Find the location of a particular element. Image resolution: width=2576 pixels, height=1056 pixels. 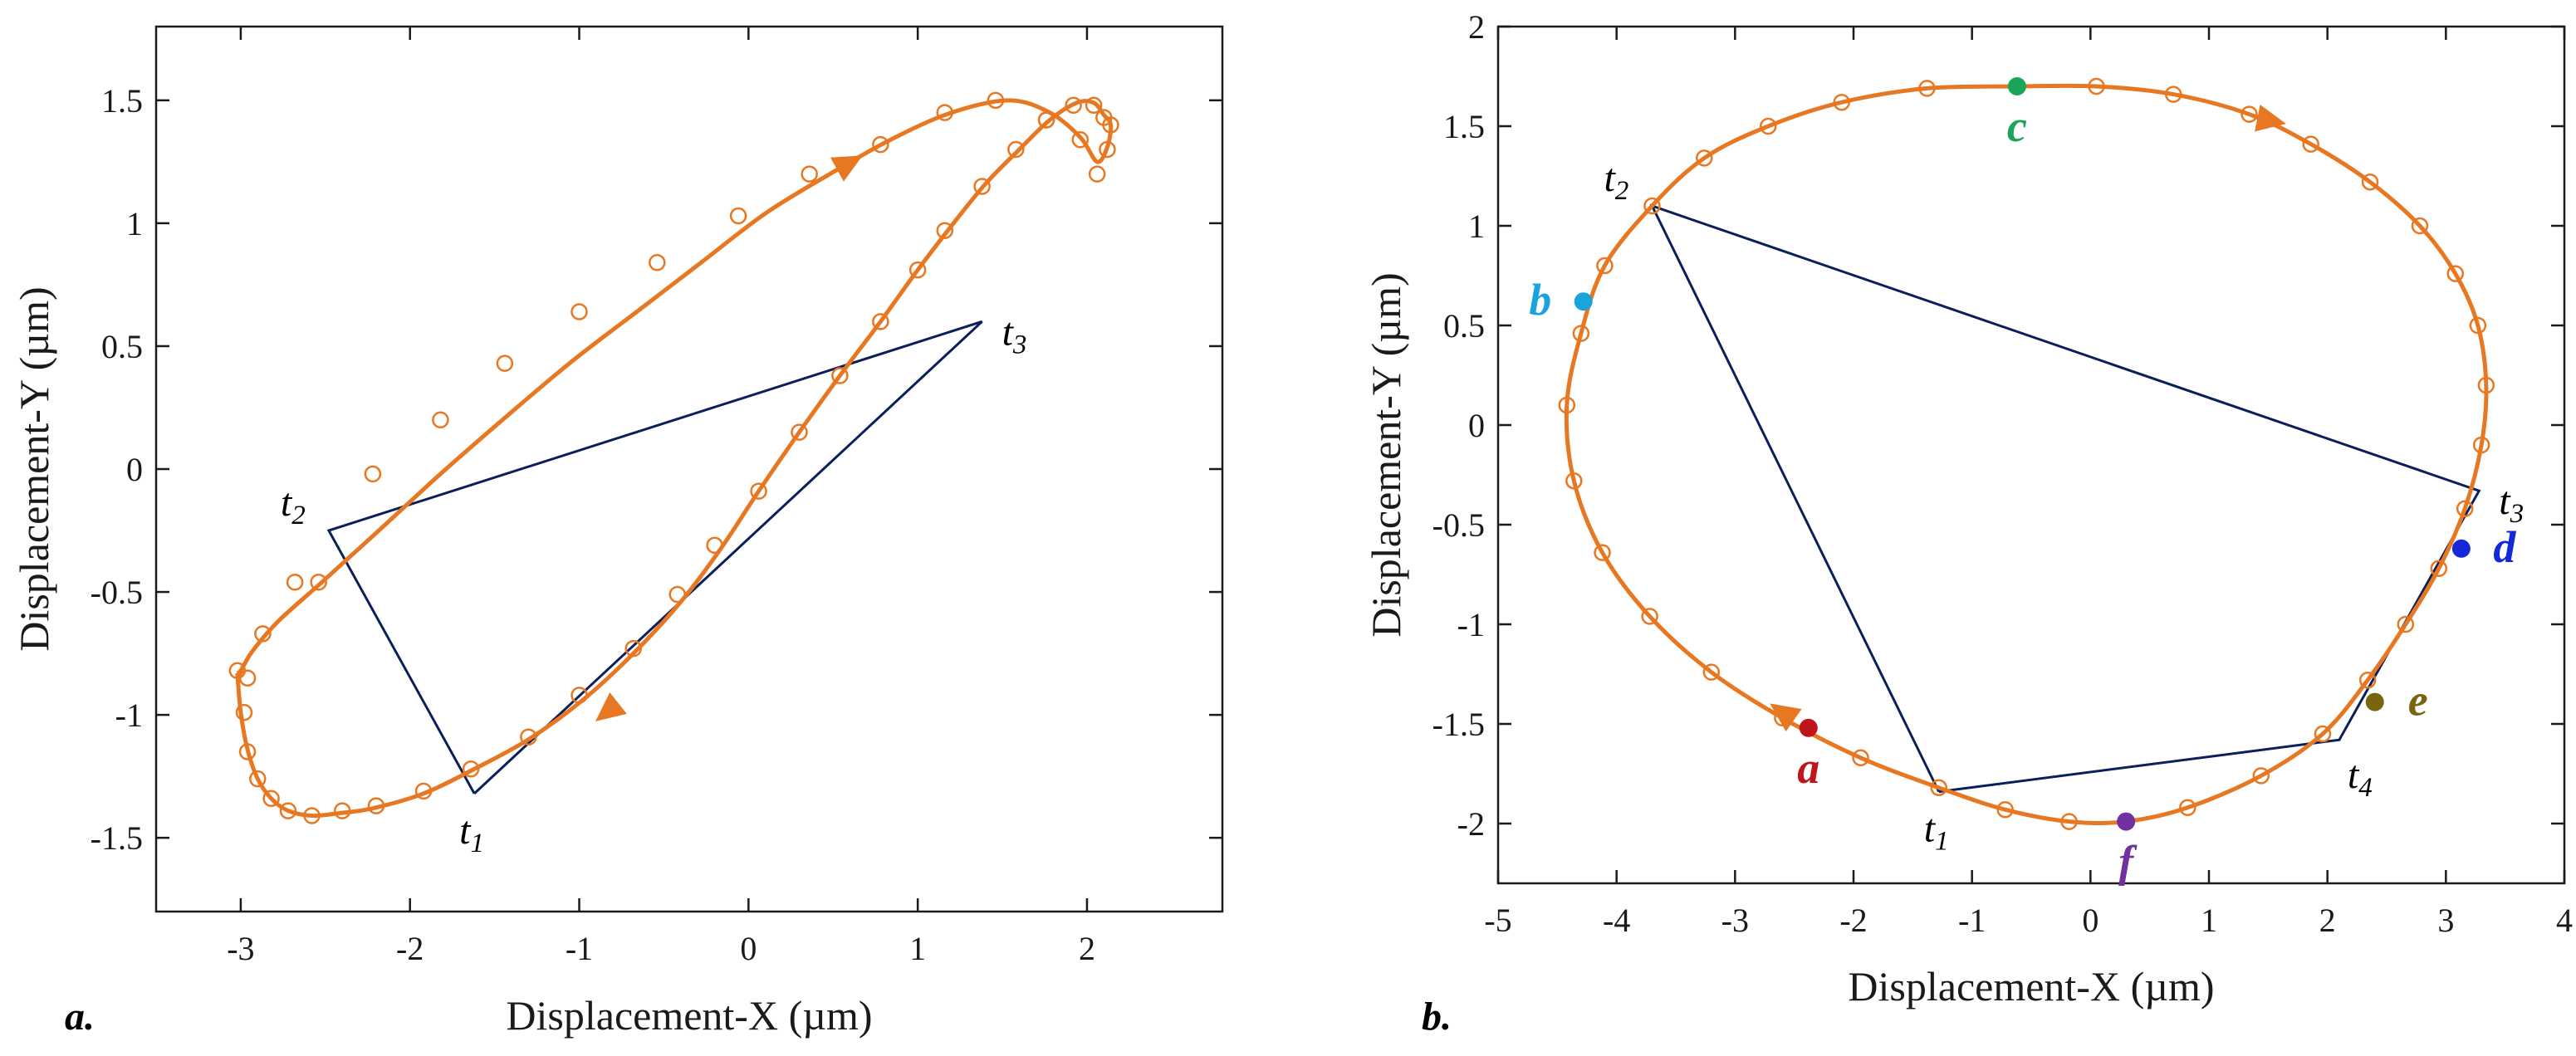

time-point-label: t2 is located at coordinates (1616, 181).